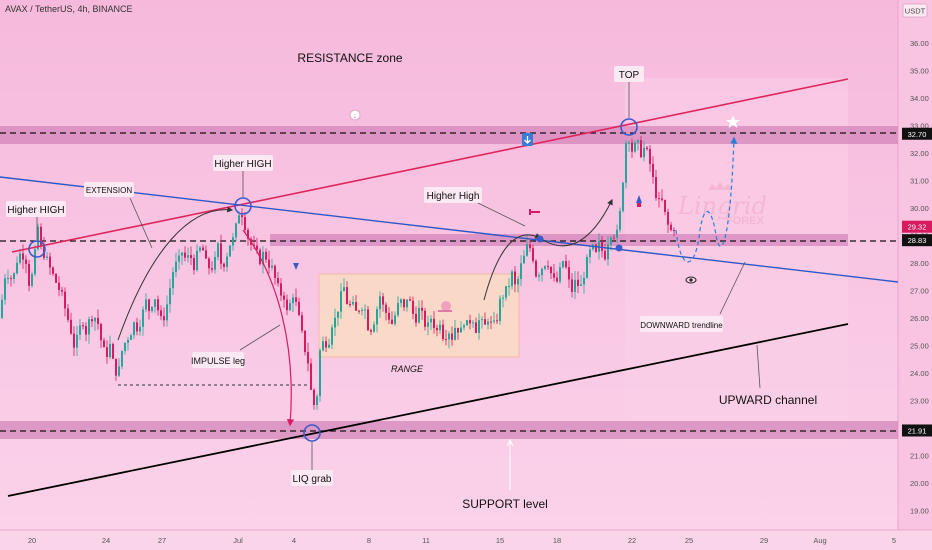  I want to click on price-tick-label: 19.00, so click(919, 511).